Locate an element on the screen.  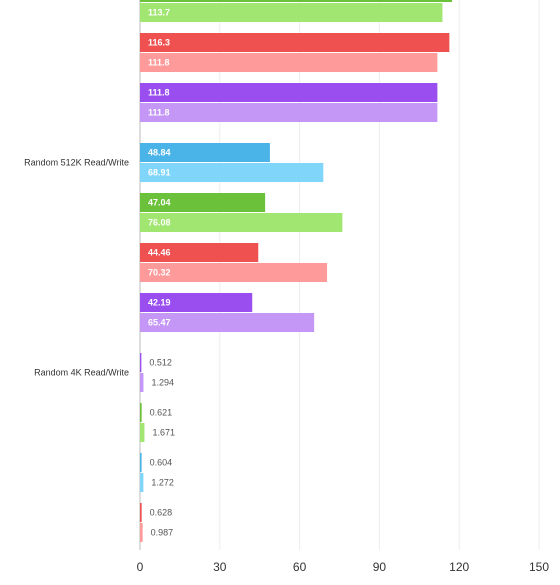
value-label: 1.272 is located at coordinates (162, 482).